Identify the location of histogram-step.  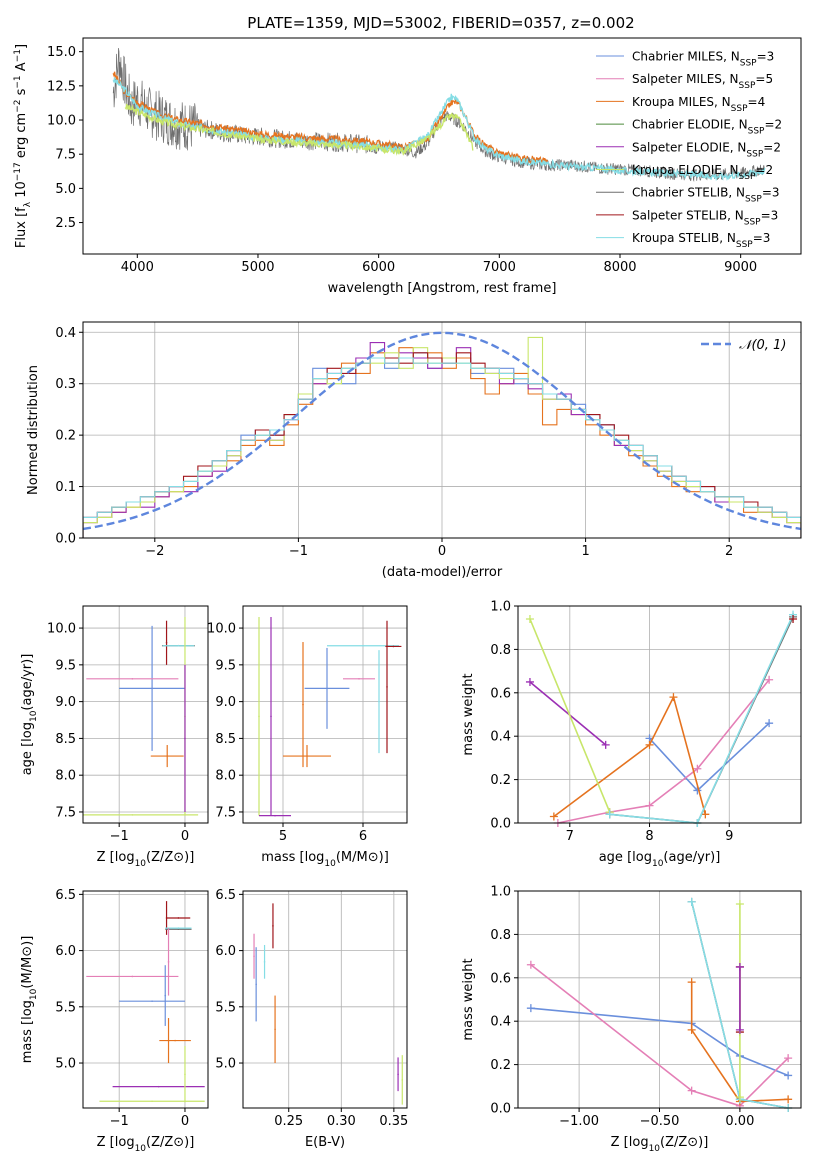
(442, 447).